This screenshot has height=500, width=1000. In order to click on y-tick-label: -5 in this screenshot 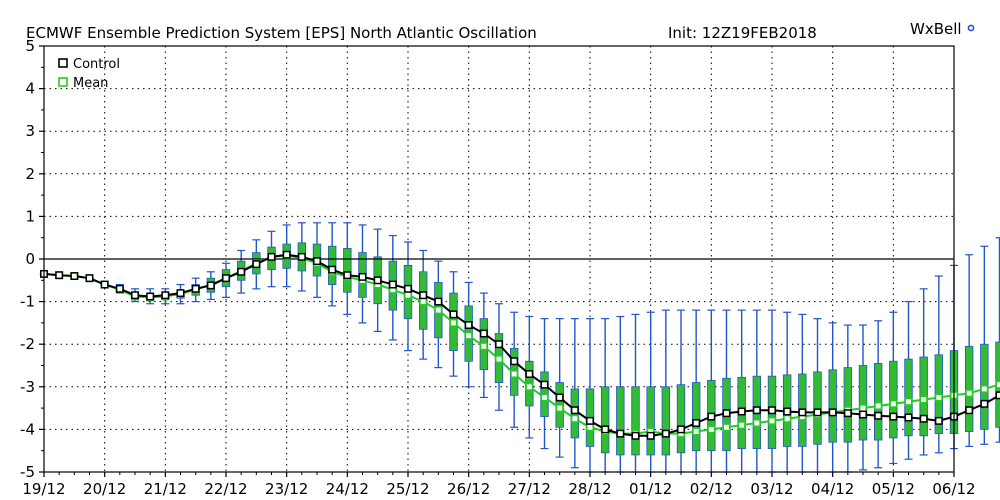, I will do `click(27, 472)`.